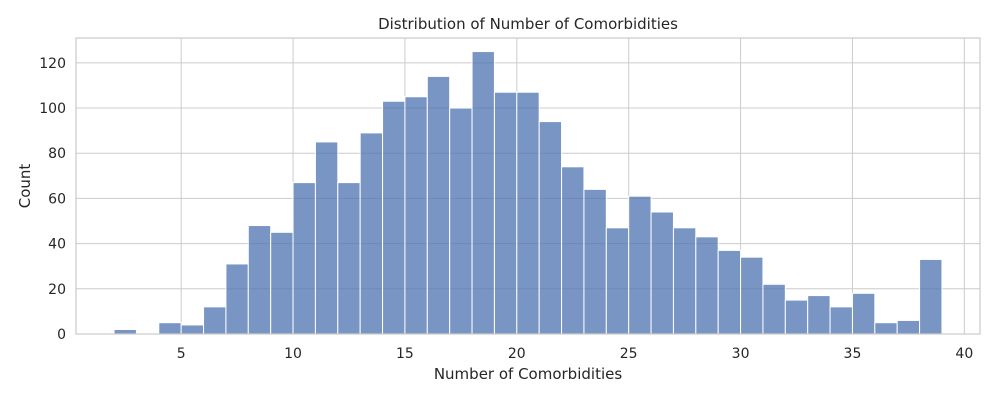 The width and height of the screenshot is (1000, 400). I want to click on x-axis-label: Number of Comorbidities, so click(528, 374).